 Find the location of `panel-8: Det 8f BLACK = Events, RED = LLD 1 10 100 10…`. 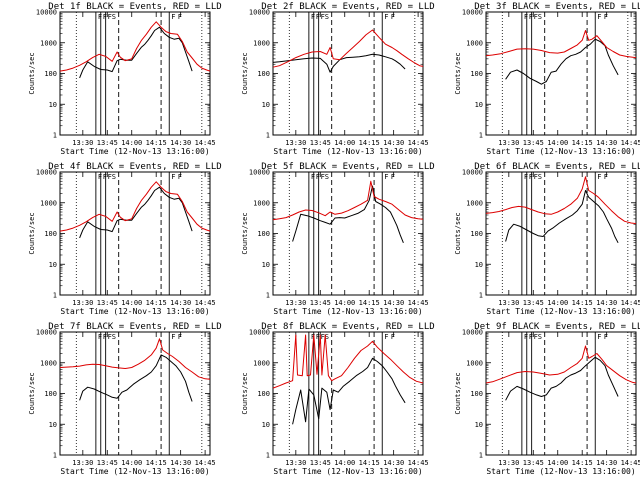

panel-8: Det 8f BLACK = Events, RED = LLD 1 10 100 10… is located at coordinates (338, 399).